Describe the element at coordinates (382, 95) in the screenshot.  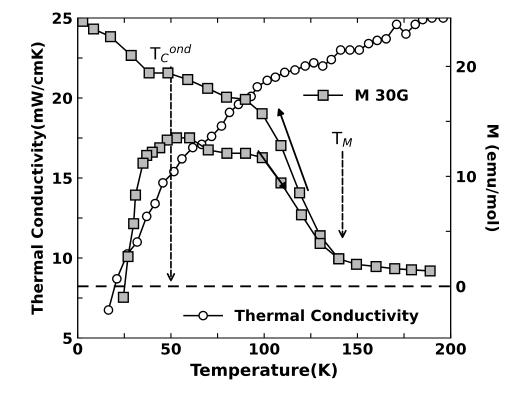
I see `legend-label: M 30G` at that location.